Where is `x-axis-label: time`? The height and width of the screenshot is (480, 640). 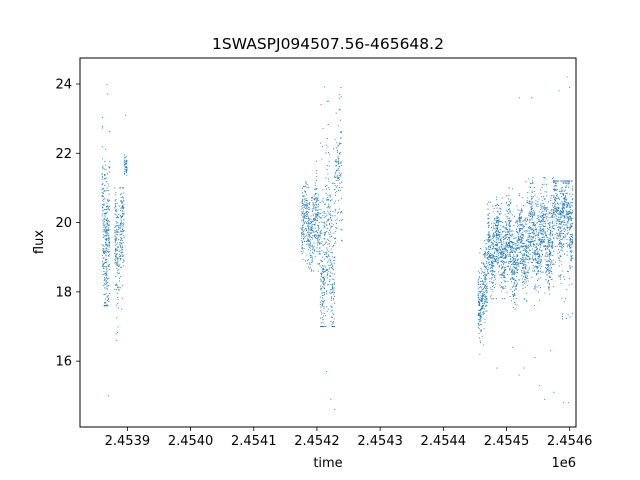 x-axis-label: time is located at coordinates (327, 463).